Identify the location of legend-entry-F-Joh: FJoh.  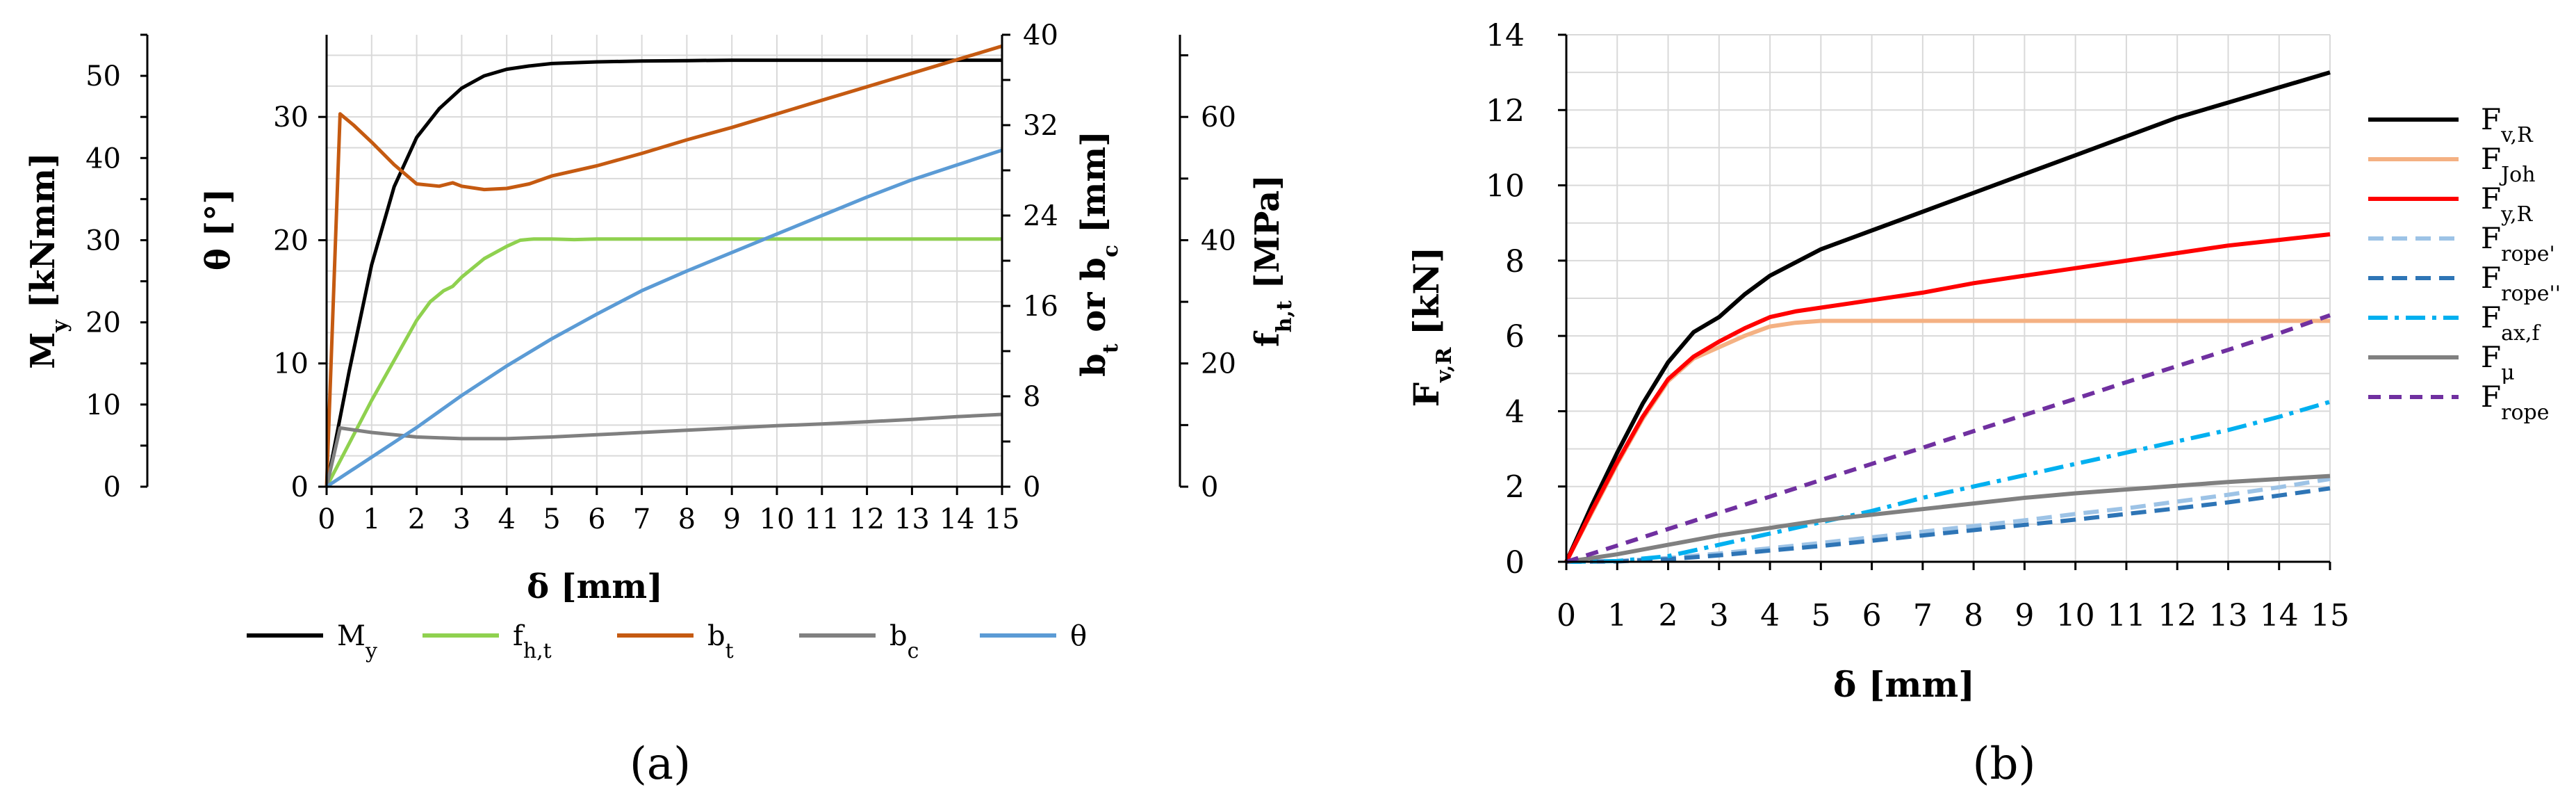
(2508, 164).